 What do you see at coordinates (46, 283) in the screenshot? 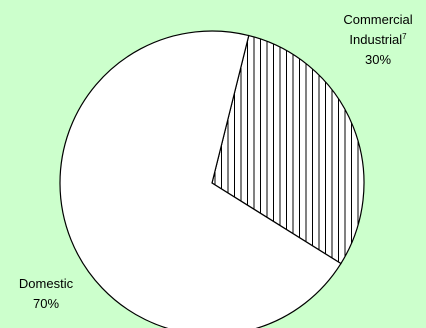
I see `domestic-label: Domestic` at bounding box center [46, 283].